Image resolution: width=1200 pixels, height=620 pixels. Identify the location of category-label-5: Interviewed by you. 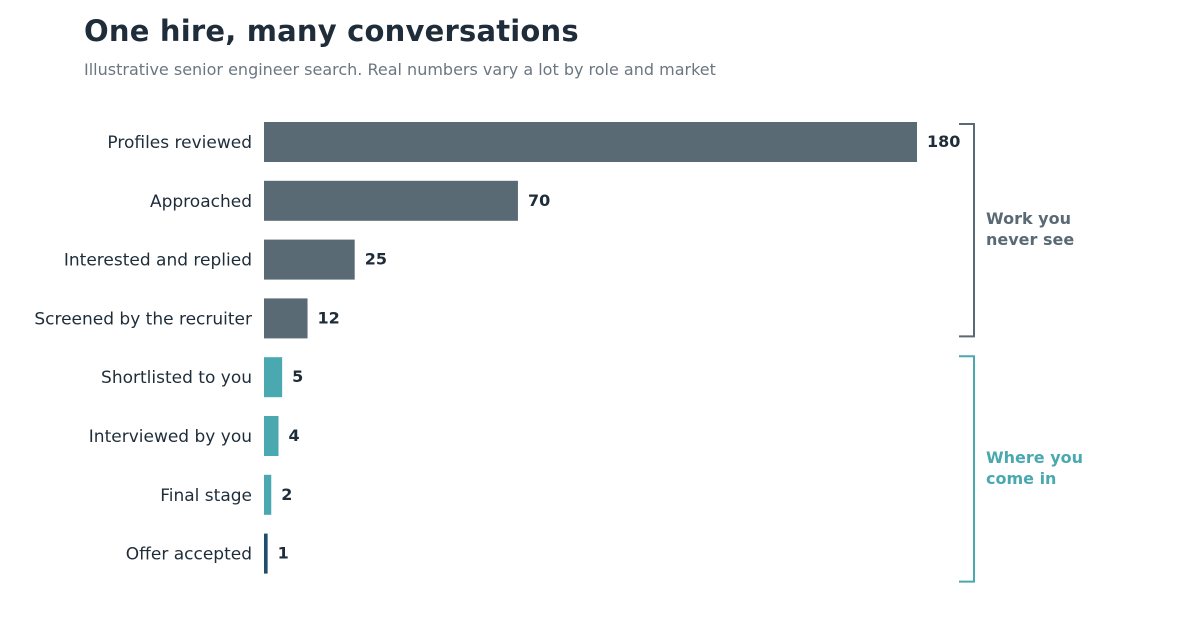
(170, 437).